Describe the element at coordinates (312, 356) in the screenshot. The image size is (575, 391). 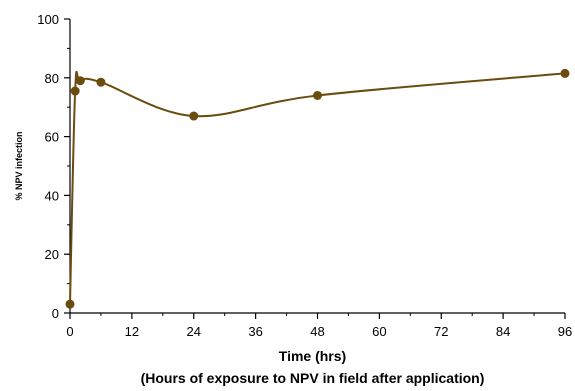
I see `x-axis-label: Time (hrs)` at that location.